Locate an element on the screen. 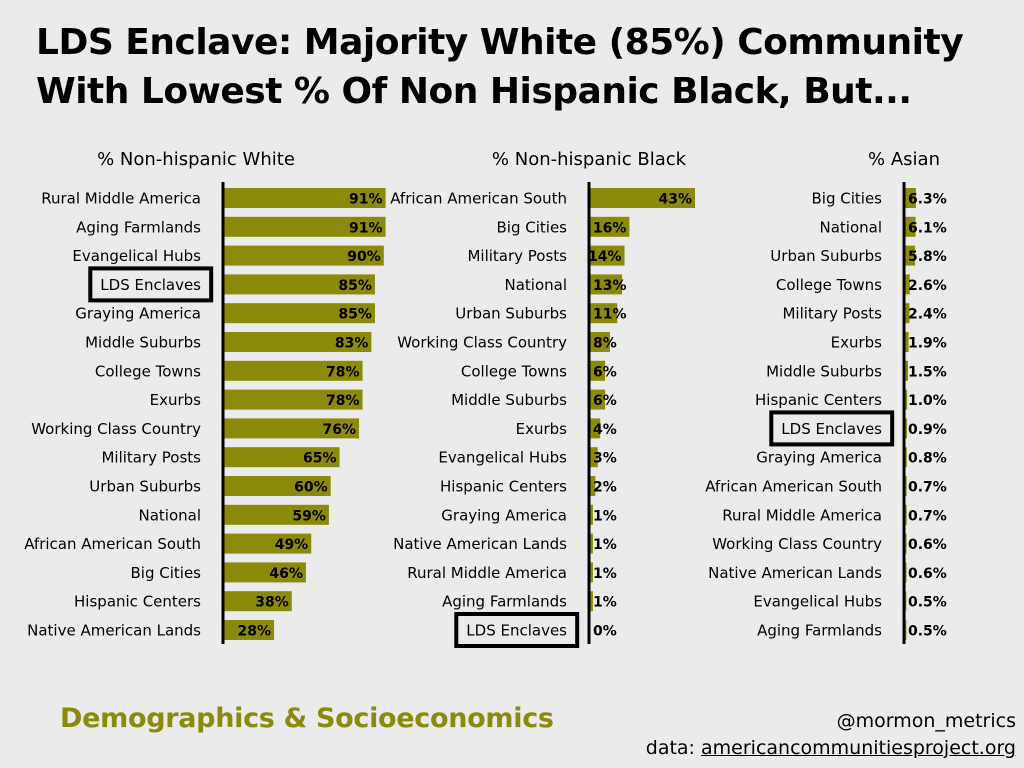  value-label: 90% is located at coordinates (364, 257).